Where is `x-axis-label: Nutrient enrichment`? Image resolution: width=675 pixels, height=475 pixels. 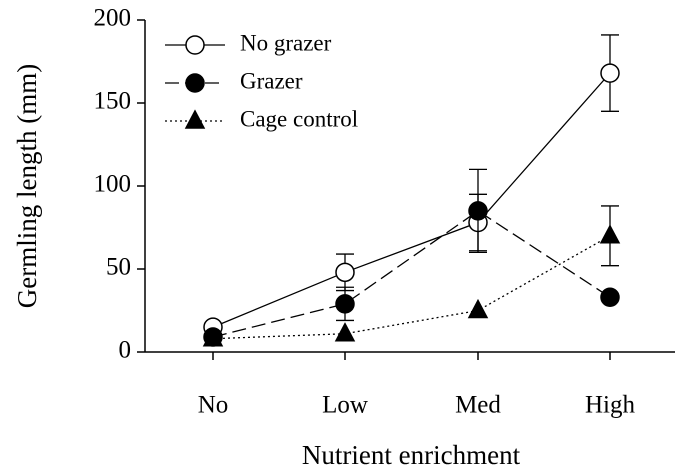 x-axis-label: Nutrient enrichment is located at coordinates (411, 455).